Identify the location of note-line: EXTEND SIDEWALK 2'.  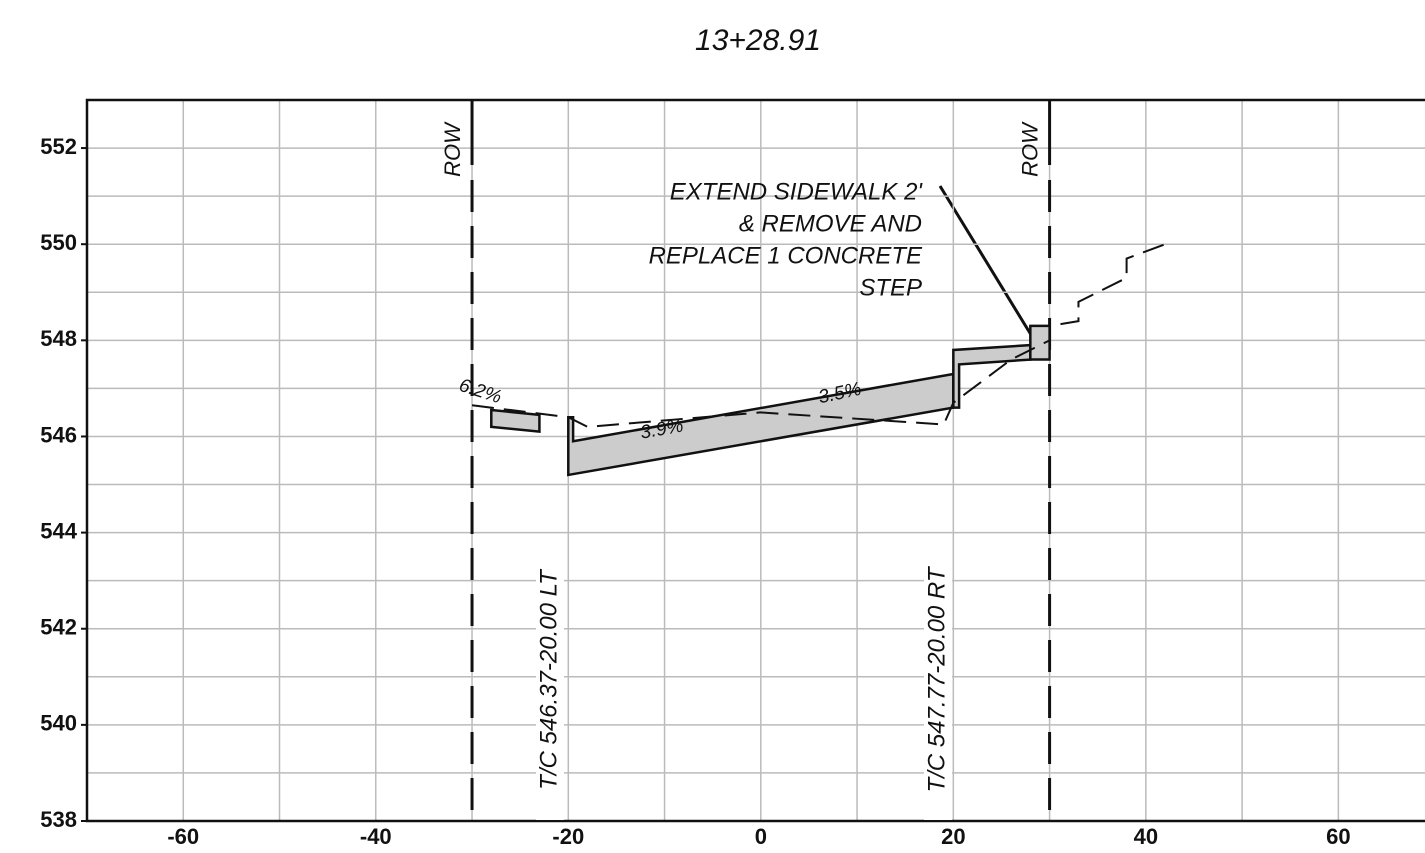
(797, 191).